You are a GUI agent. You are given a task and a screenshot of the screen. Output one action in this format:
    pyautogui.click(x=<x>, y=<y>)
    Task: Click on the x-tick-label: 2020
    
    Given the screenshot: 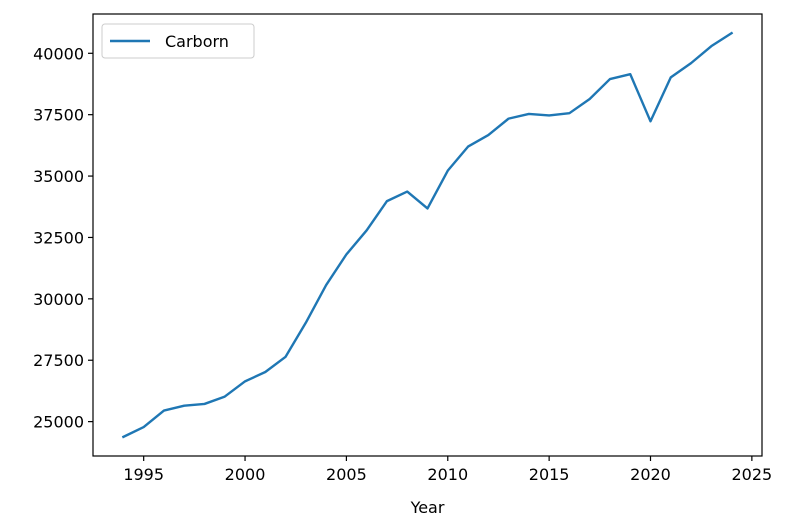 What is the action you would take?
    pyautogui.click(x=650, y=474)
    